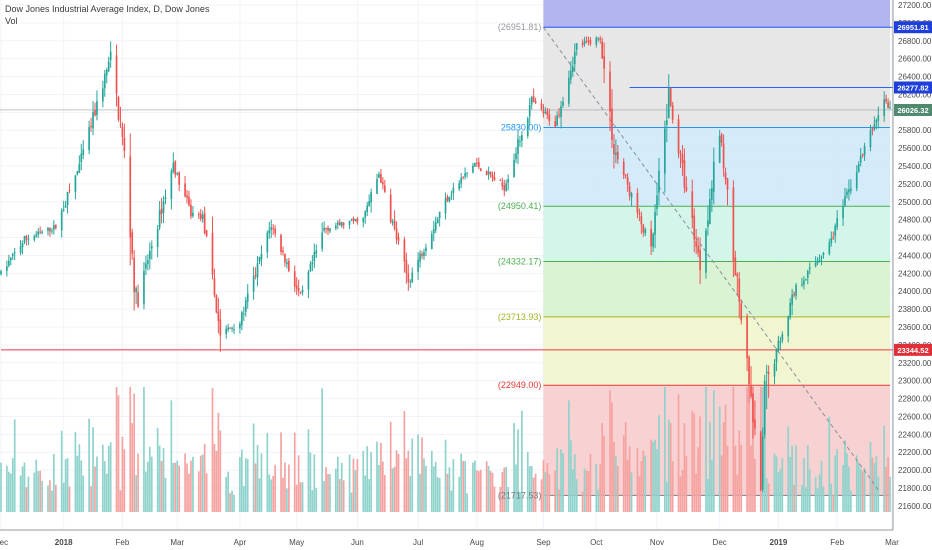  What do you see at coordinates (520, 27) in the screenshot?
I see `fib-level-label: (26951.81)` at bounding box center [520, 27].